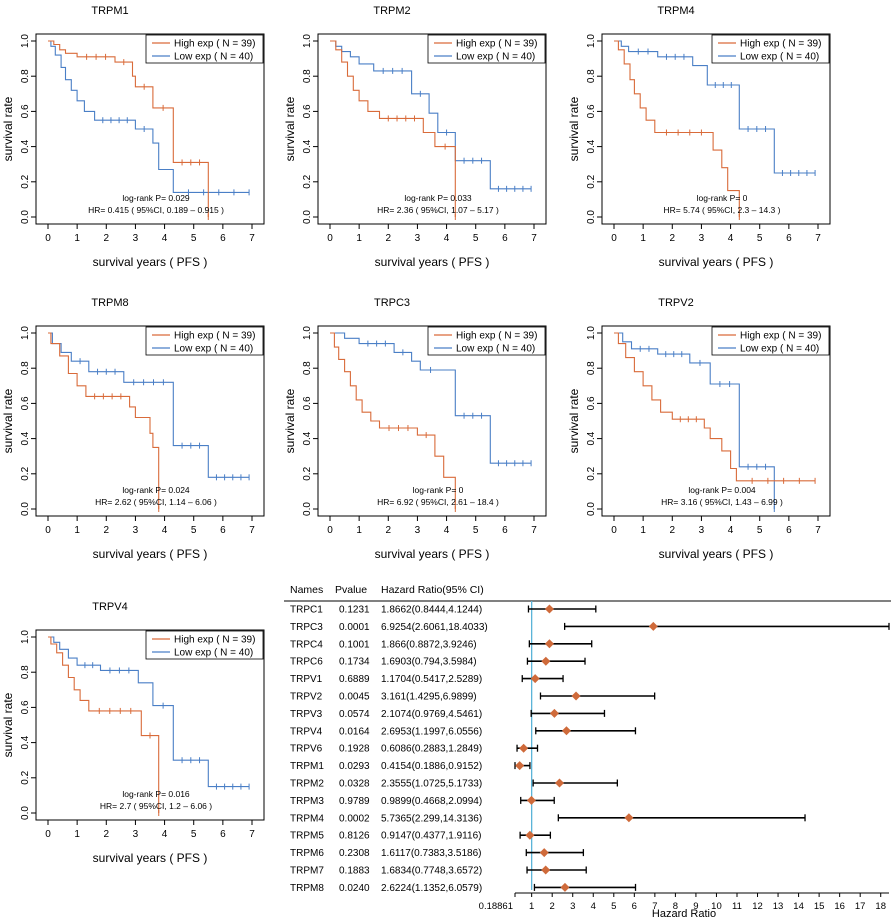  I want to click on low-exp-curve, so click(694, 420).